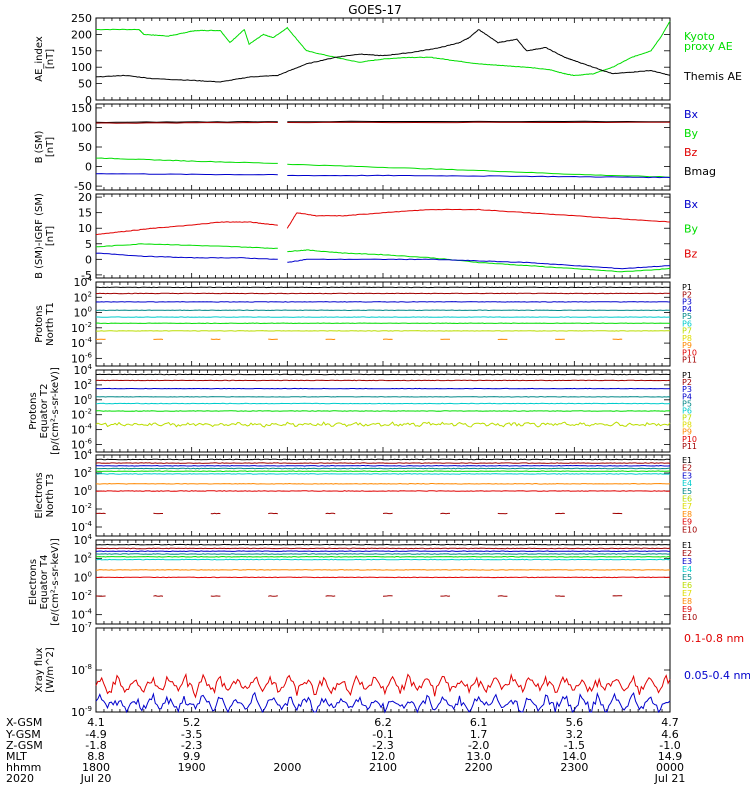 This screenshot has height=800, width=750. I want to click on y-axis-label: Electrons, so click(39, 495).